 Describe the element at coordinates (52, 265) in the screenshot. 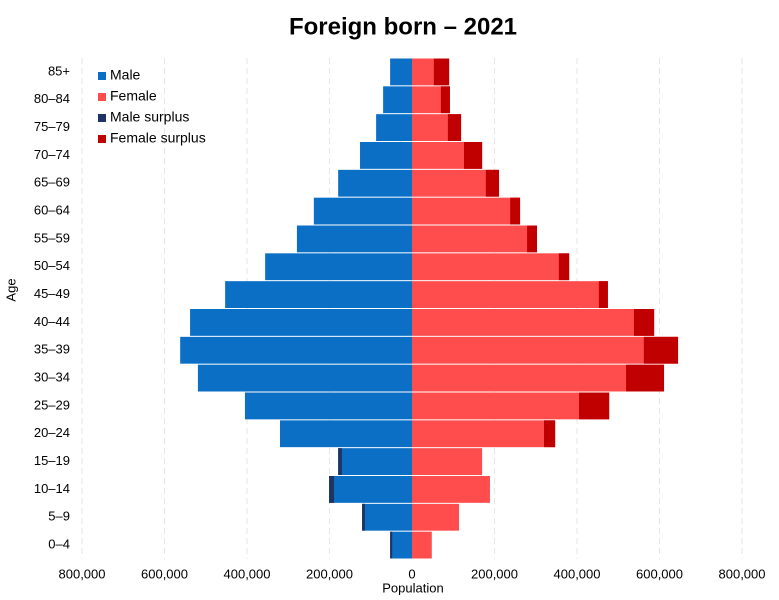

I see `y-tick-label: 50–54` at that location.